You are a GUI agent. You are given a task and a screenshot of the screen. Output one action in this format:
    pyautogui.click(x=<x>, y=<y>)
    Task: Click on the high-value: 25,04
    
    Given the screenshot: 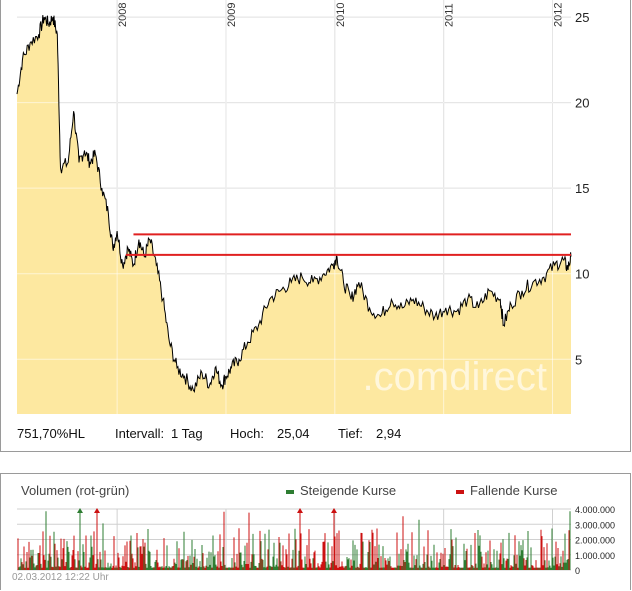 What is the action you would take?
    pyautogui.click(x=293, y=433)
    